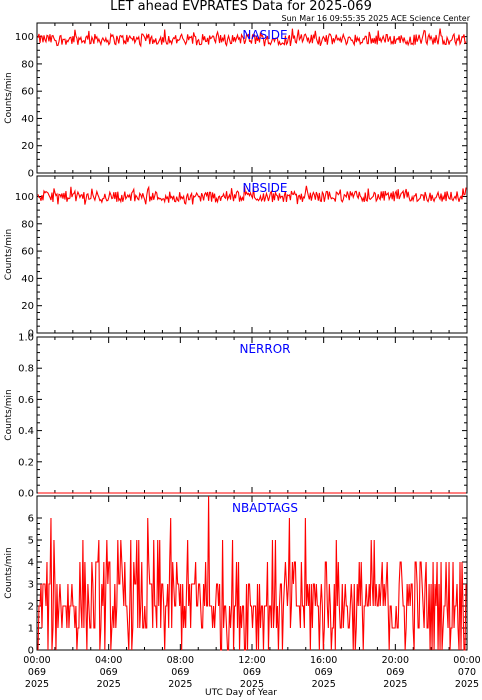 Image resolution: width=482 pixels, height=700 pixels. I want to click on x-tick-label-time: 12:00, so click(251, 660).